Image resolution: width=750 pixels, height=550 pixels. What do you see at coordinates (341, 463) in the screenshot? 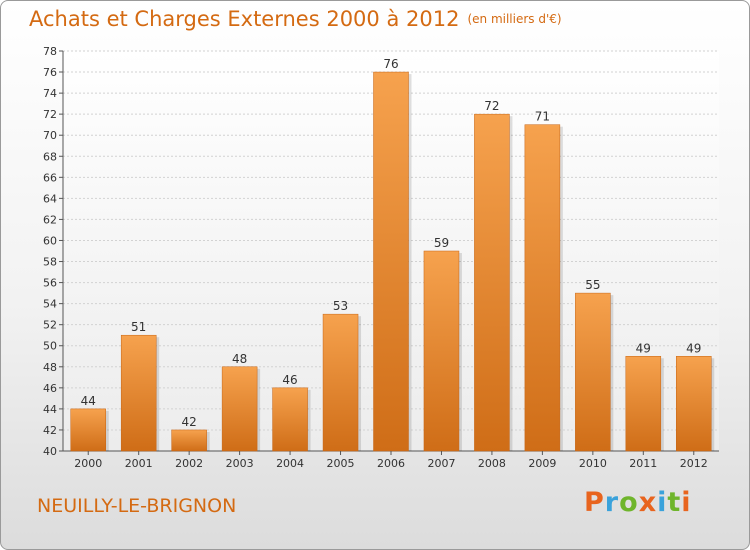
I see `x-tick-label: 2005` at bounding box center [341, 463].